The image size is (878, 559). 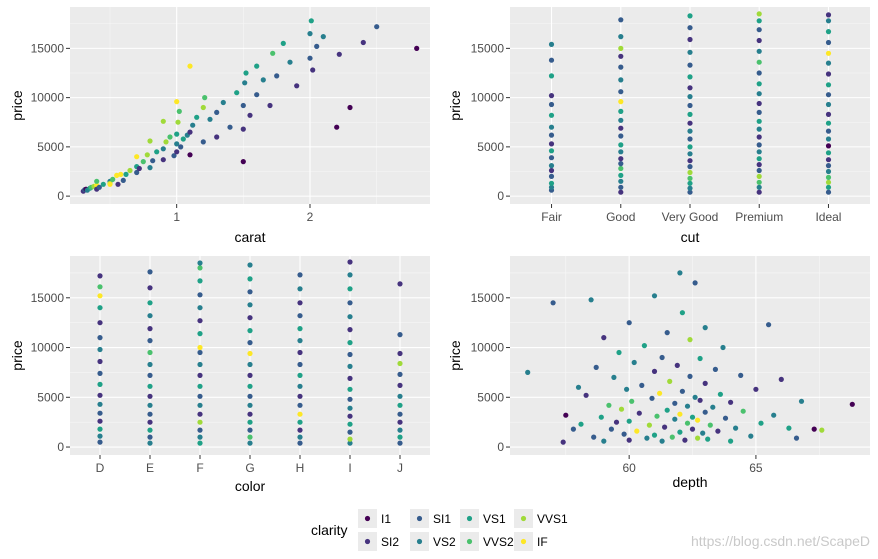 I want to click on legend-label-i1: I1, so click(x=386, y=519).